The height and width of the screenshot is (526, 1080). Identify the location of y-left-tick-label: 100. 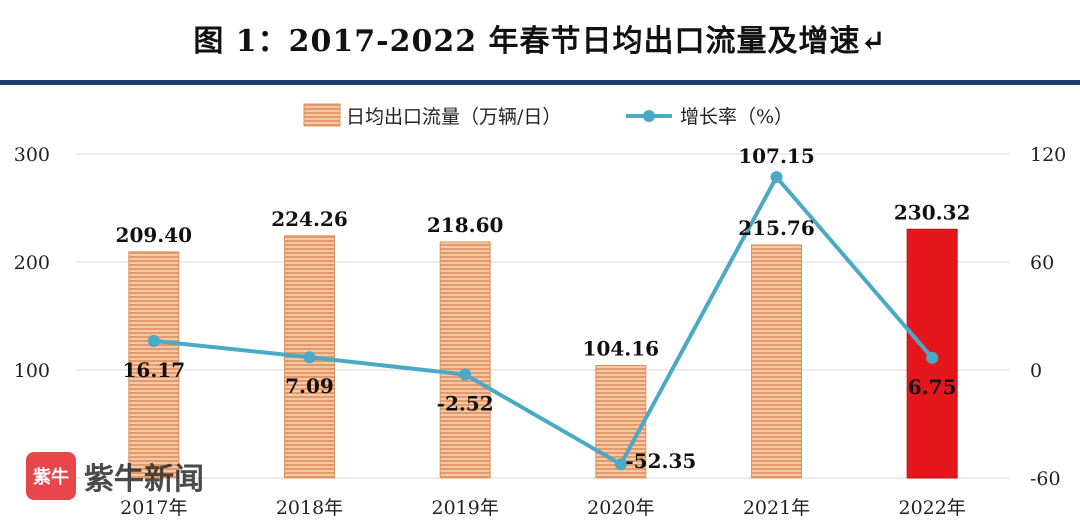
(32, 371).